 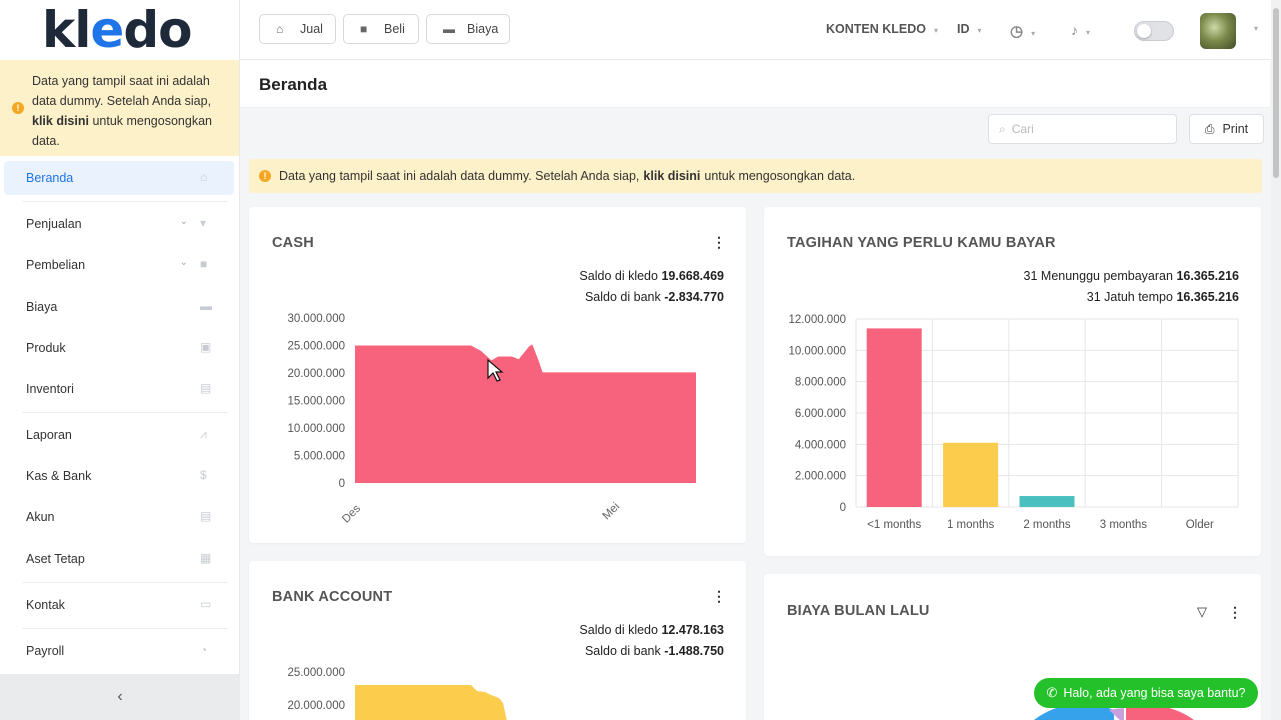 What do you see at coordinates (119, 348) in the screenshot?
I see `sidebar-item-produk: Produk ▣` at bounding box center [119, 348].